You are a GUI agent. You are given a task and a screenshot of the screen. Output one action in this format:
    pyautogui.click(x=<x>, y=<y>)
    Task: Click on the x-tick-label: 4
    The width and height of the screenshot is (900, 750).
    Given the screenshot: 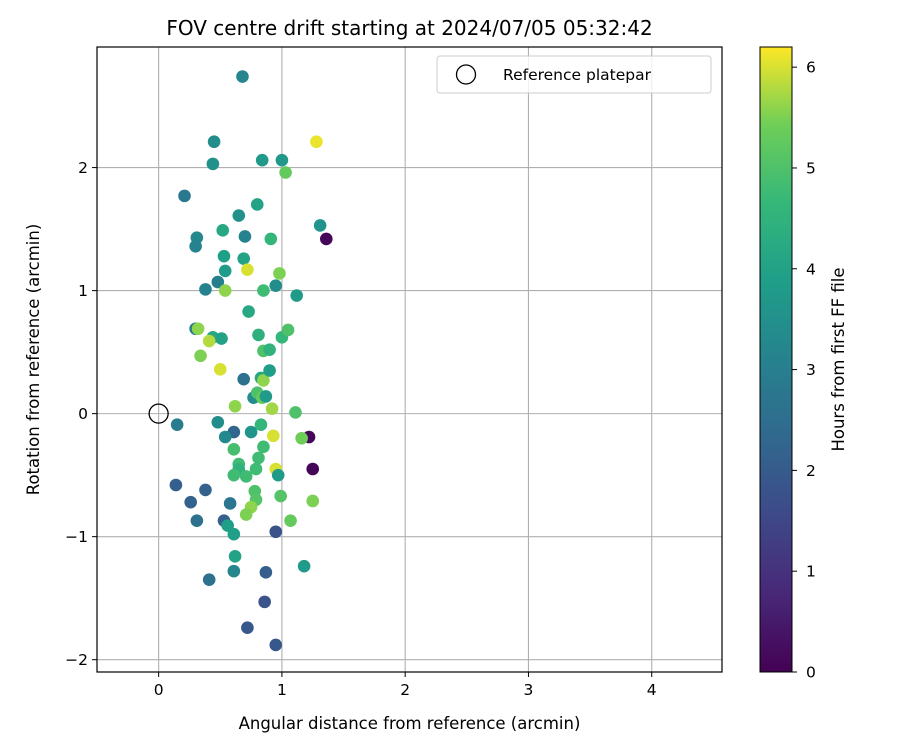 What is the action you would take?
    pyautogui.click(x=652, y=690)
    